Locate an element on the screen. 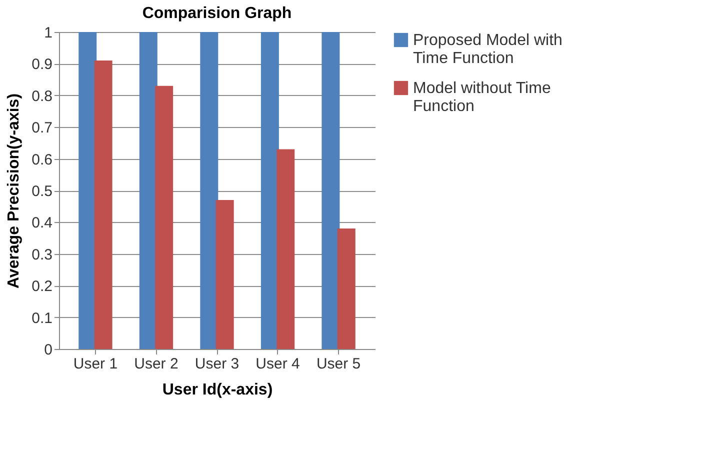  chart-title: Comparision Graph is located at coordinates (217, 13).